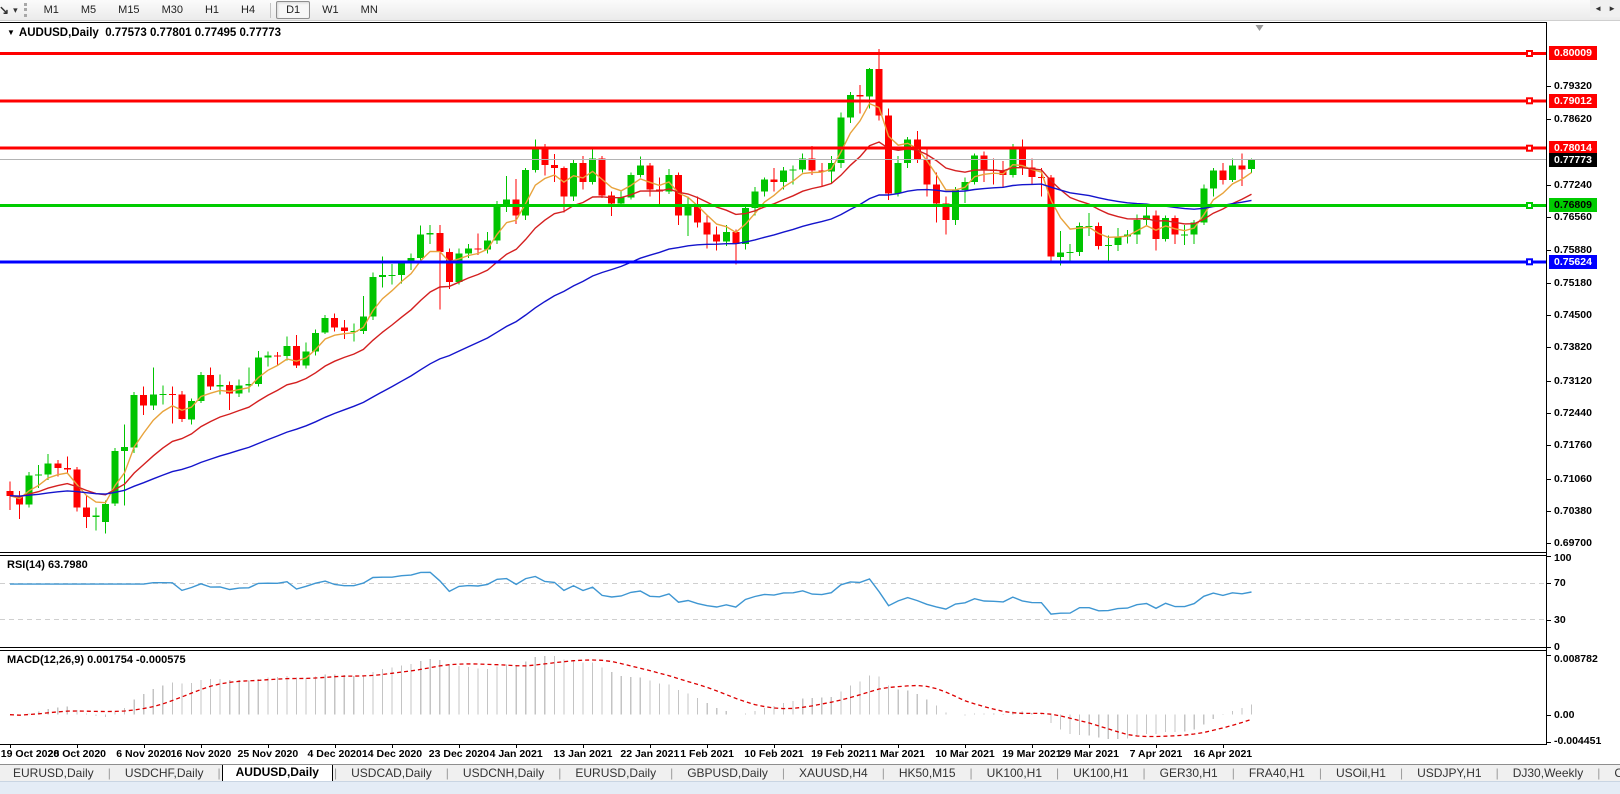  I want to click on axis-label: 70, so click(1560, 583).